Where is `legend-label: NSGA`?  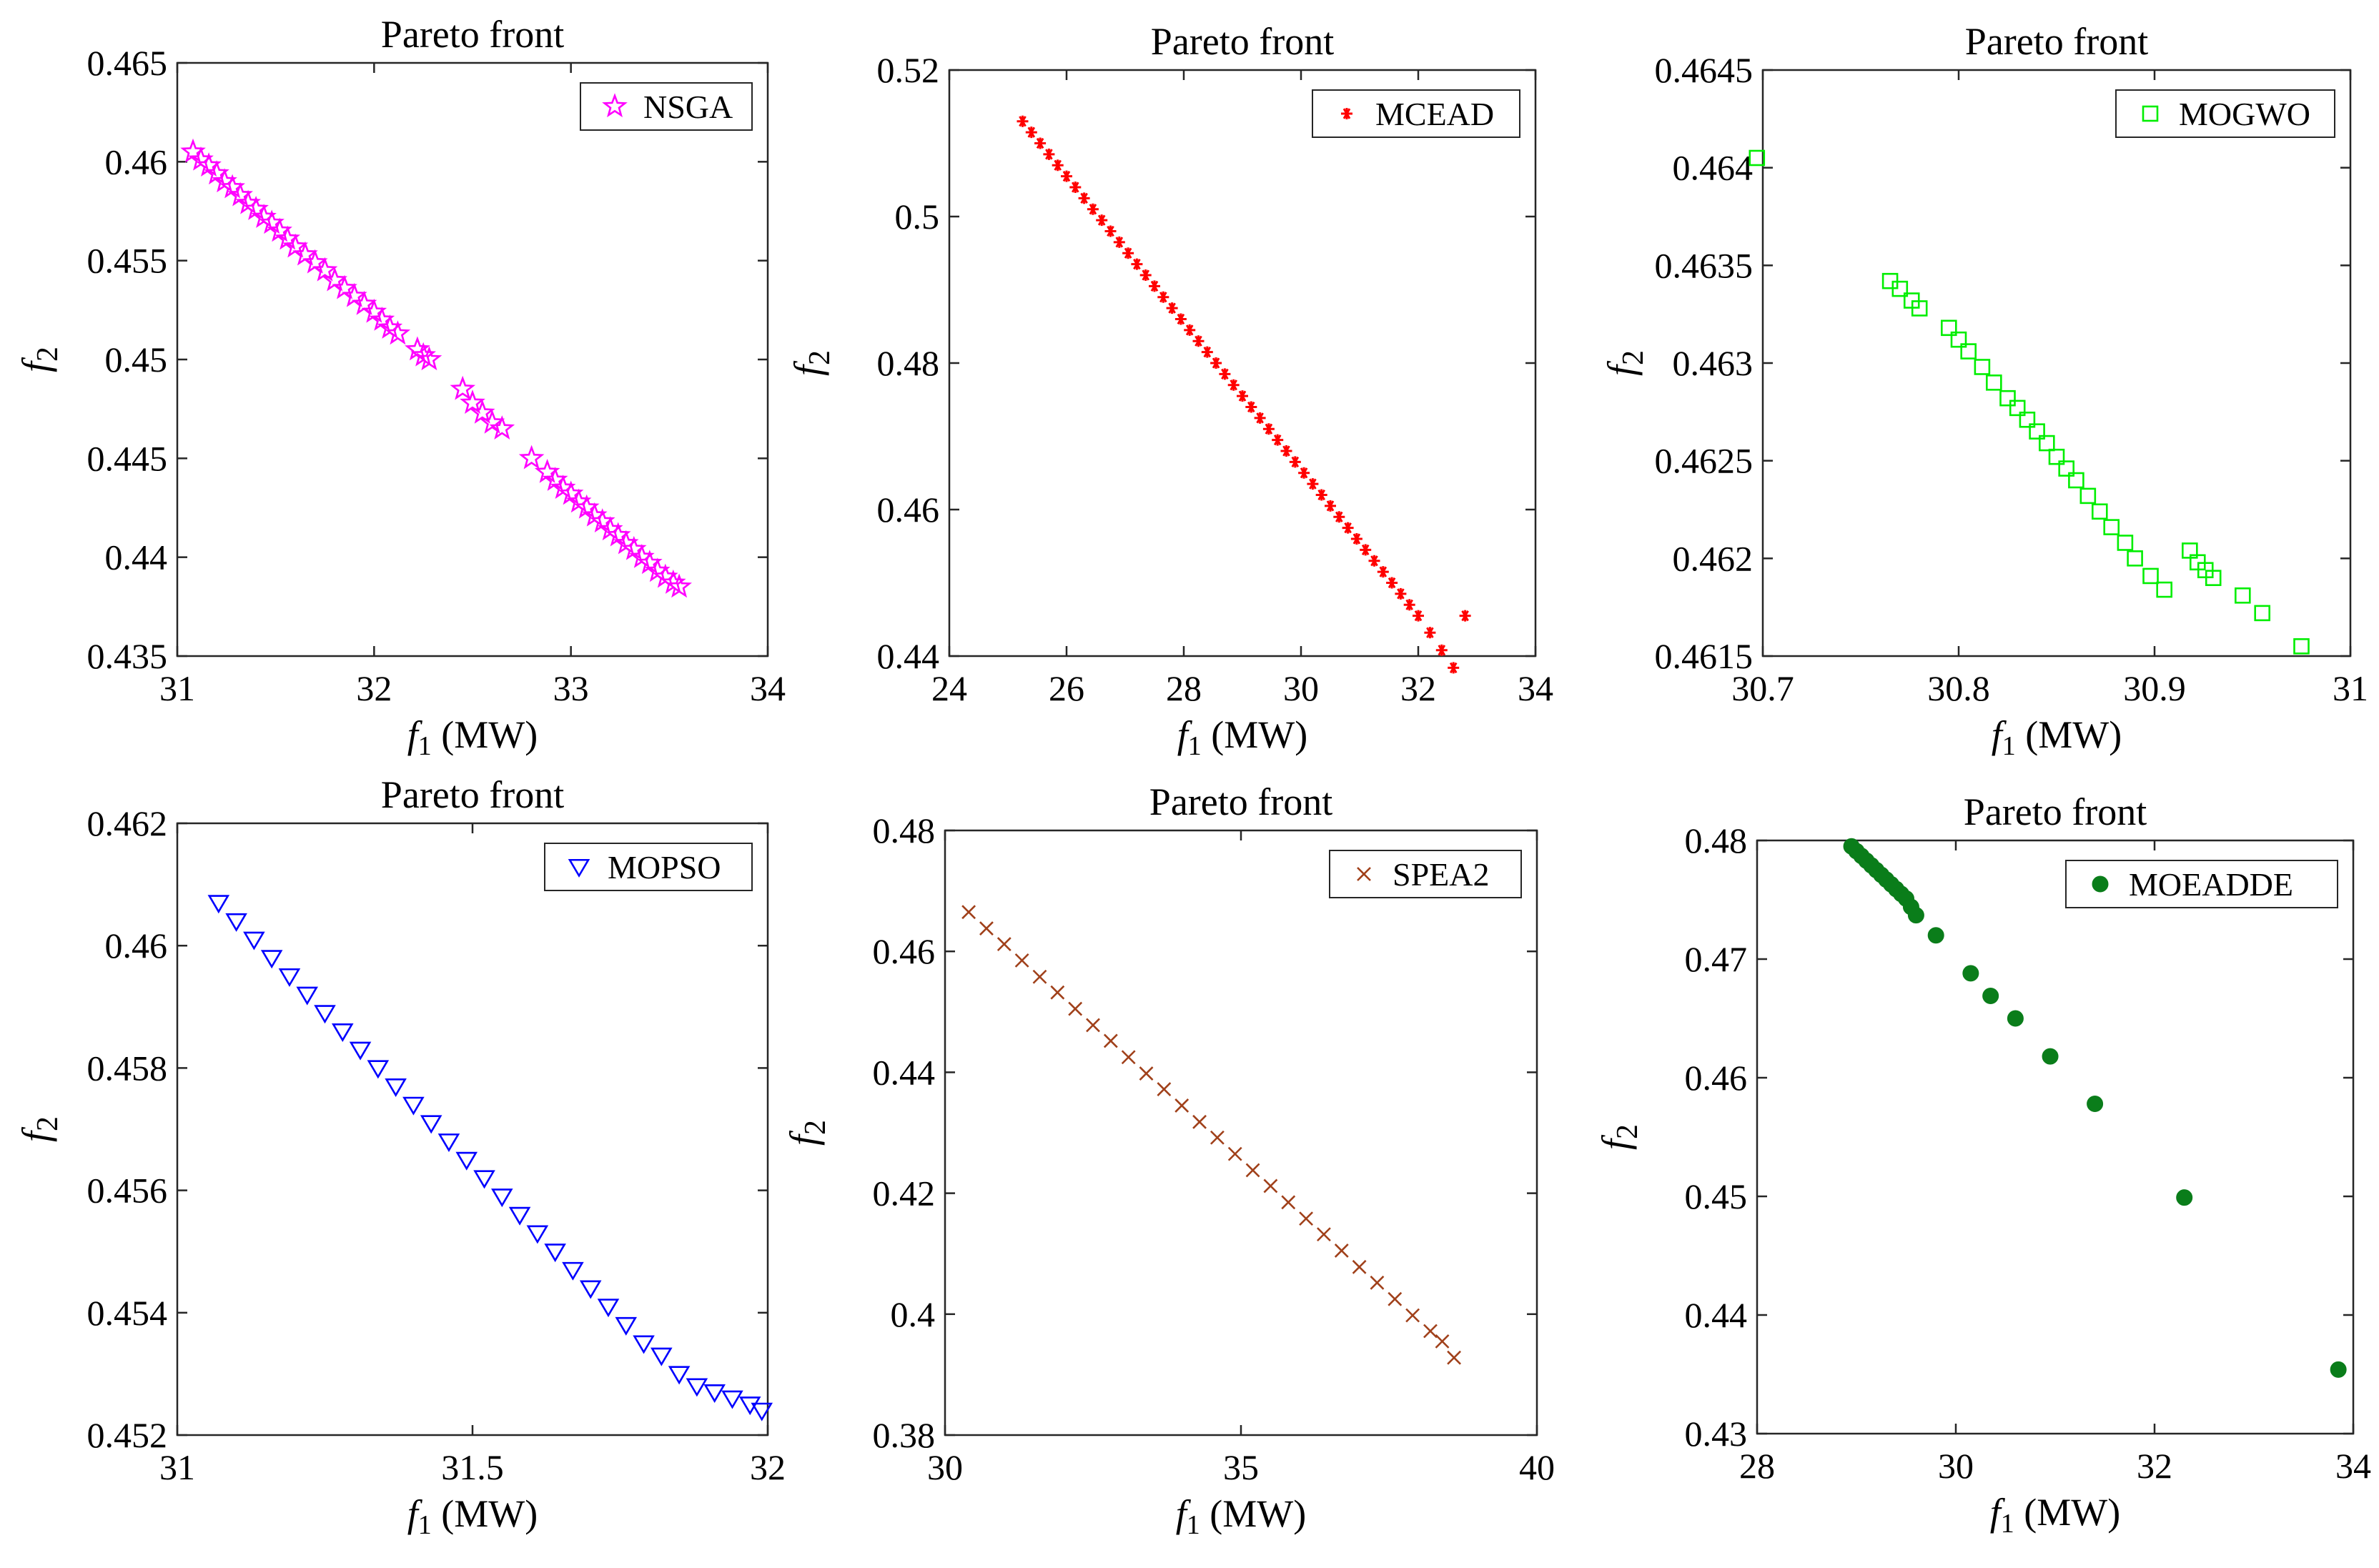 legend-label: NSGA is located at coordinates (688, 107).